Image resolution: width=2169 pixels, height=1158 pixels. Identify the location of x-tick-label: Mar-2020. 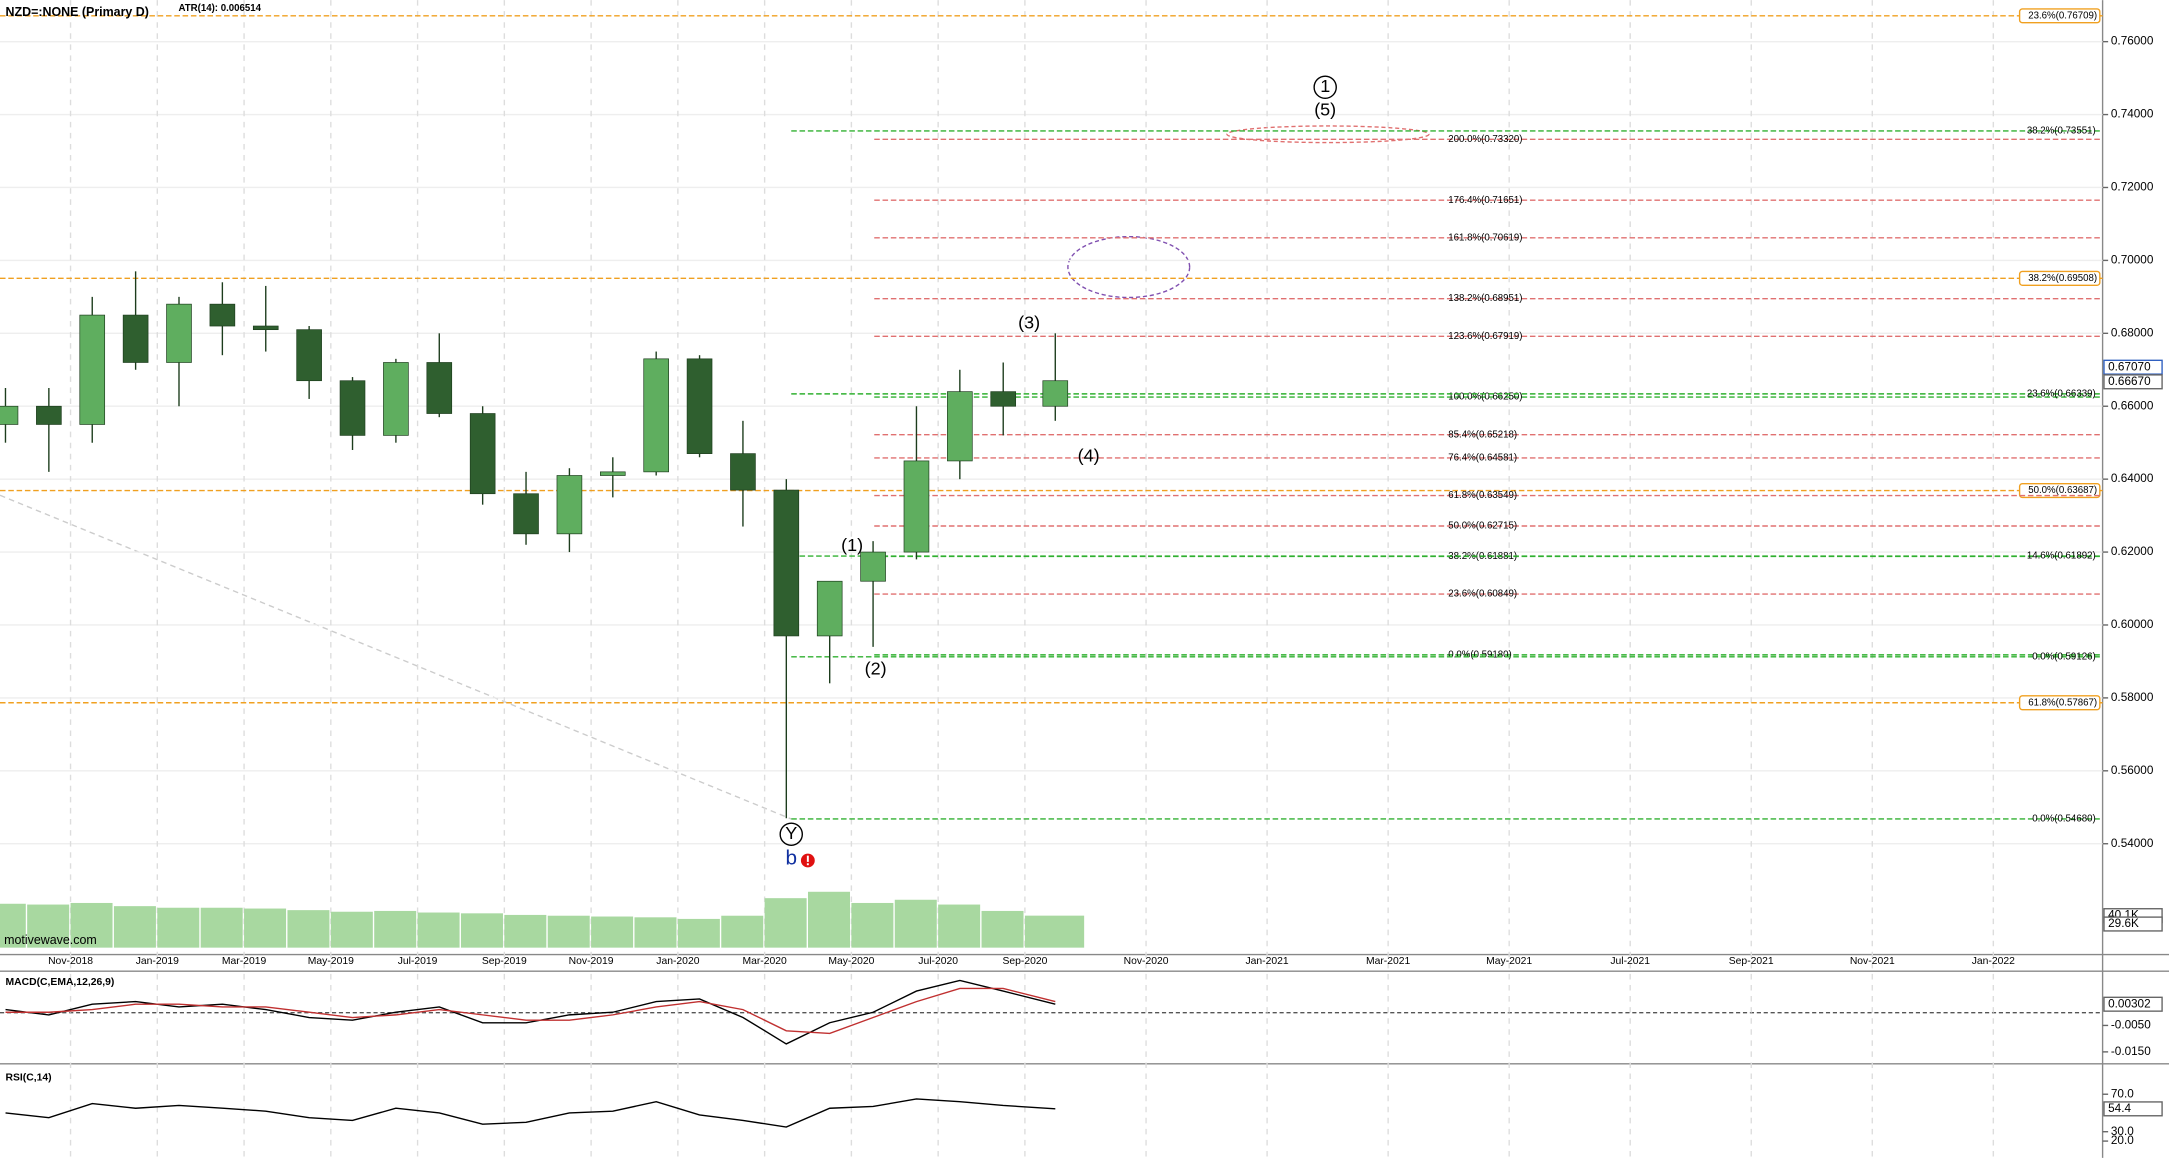
(764, 961).